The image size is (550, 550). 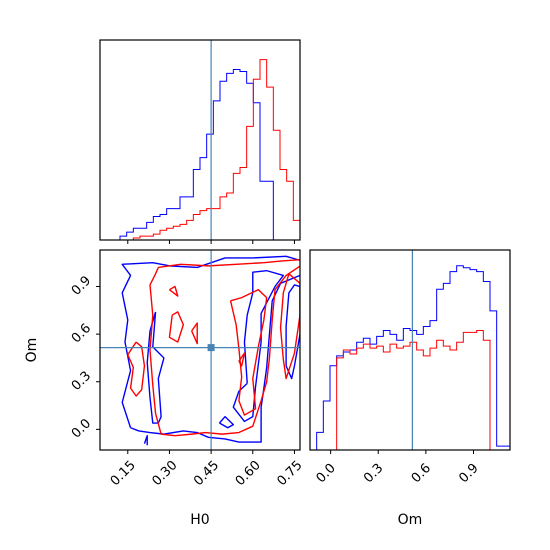 What do you see at coordinates (410, 520) in the screenshot?
I see `x-axis-label: Om` at bounding box center [410, 520].